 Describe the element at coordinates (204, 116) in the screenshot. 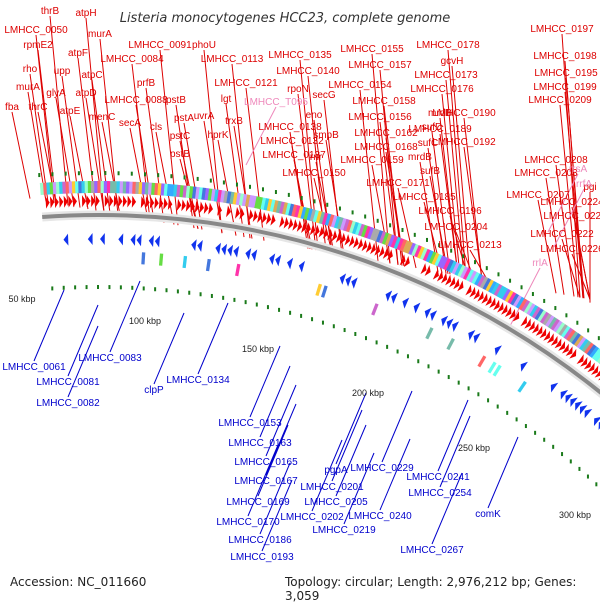

I see `gene-label: uvrA` at that location.